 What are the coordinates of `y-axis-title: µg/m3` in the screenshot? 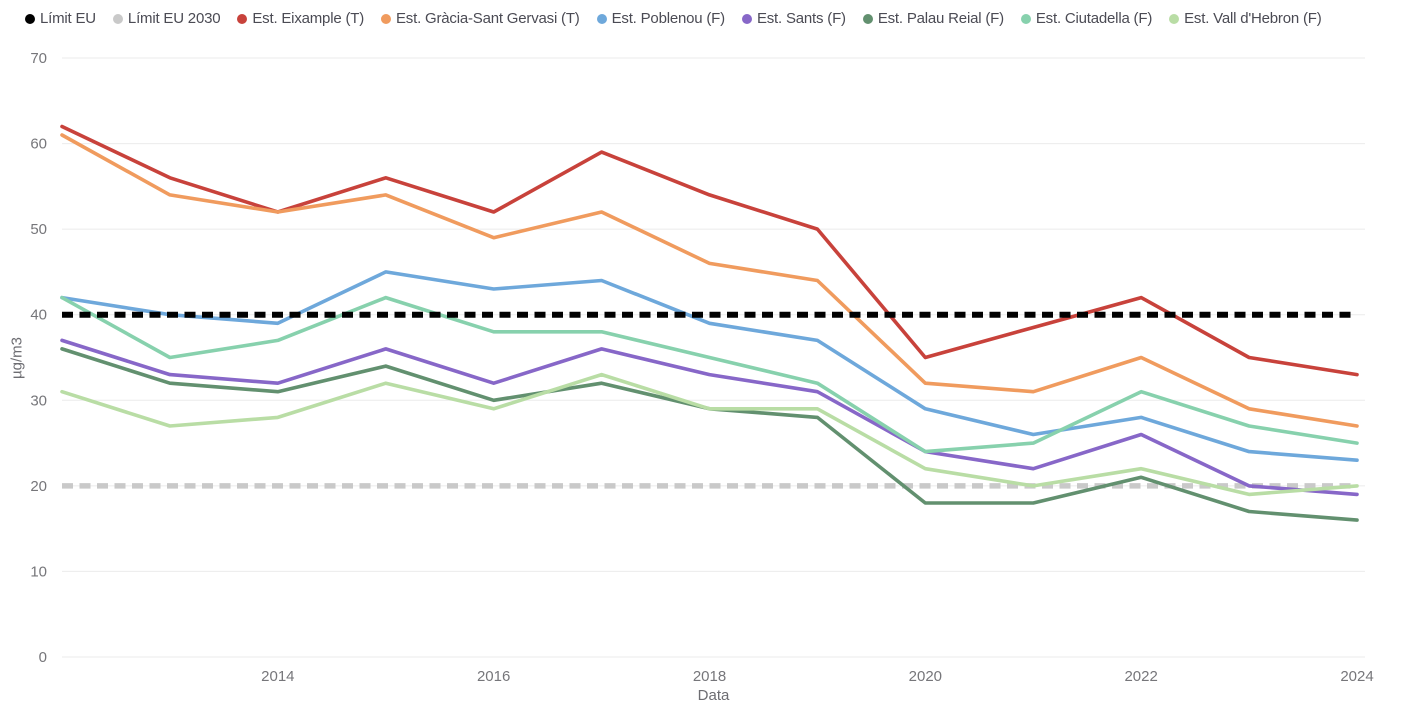 It's located at (17, 358).